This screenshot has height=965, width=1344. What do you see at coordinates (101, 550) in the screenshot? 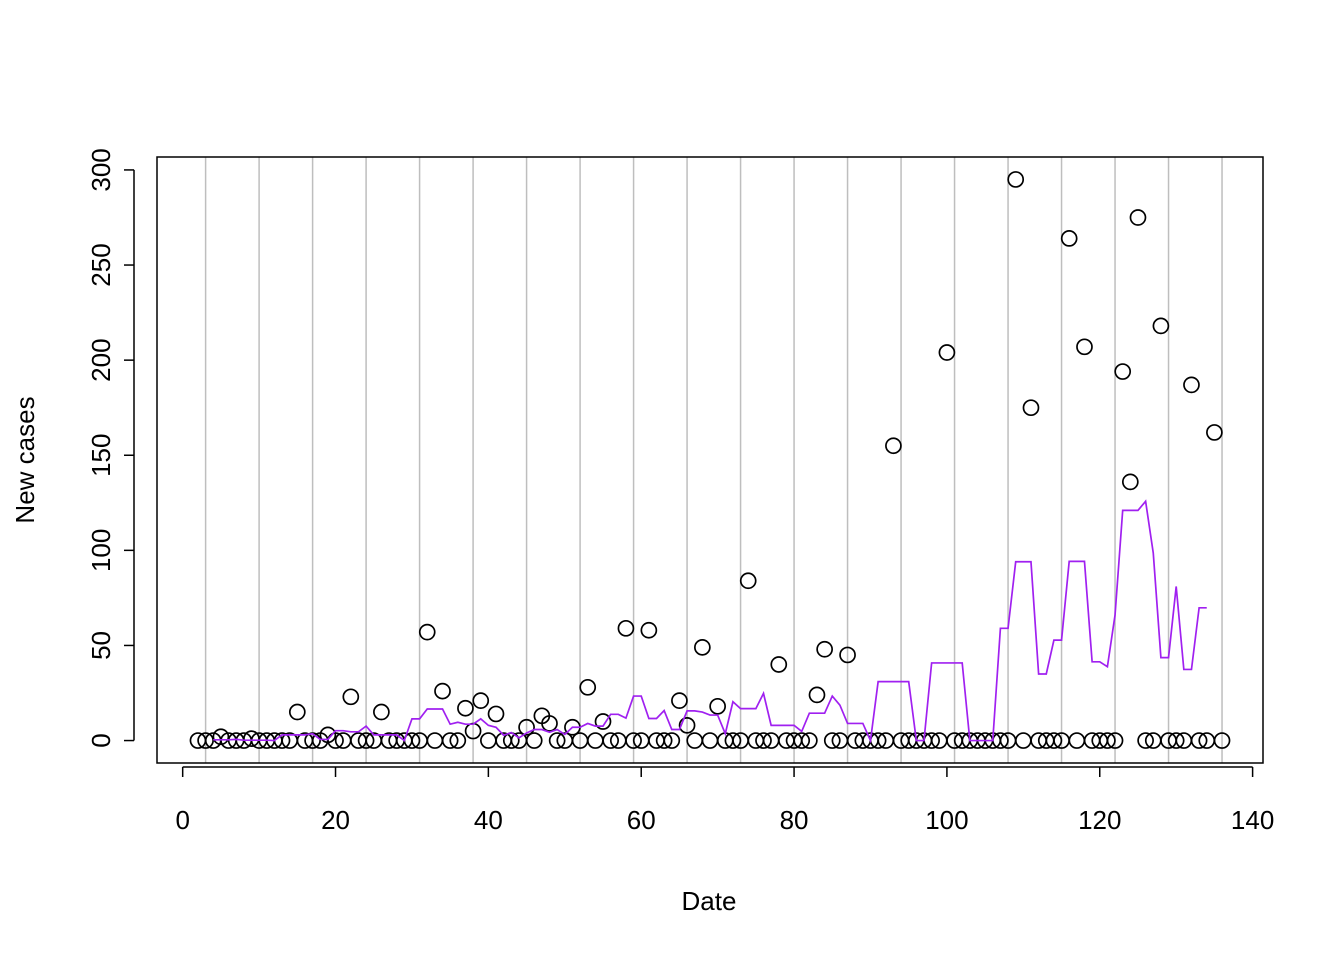
I see `y-tick-label: 100` at bounding box center [101, 550].